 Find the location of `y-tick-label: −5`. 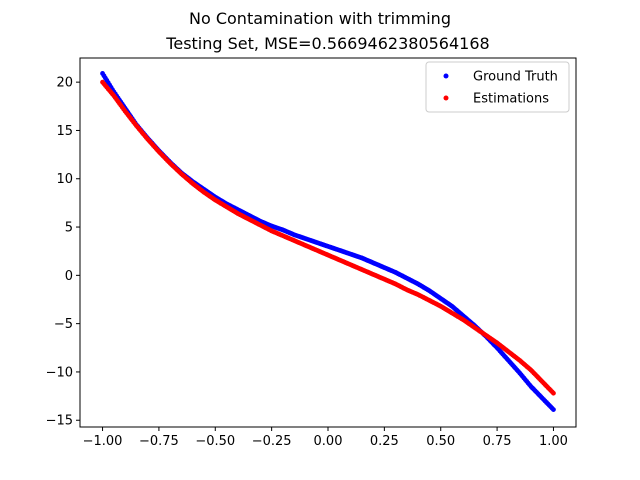

y-tick-label: −5 is located at coordinates (63, 324).